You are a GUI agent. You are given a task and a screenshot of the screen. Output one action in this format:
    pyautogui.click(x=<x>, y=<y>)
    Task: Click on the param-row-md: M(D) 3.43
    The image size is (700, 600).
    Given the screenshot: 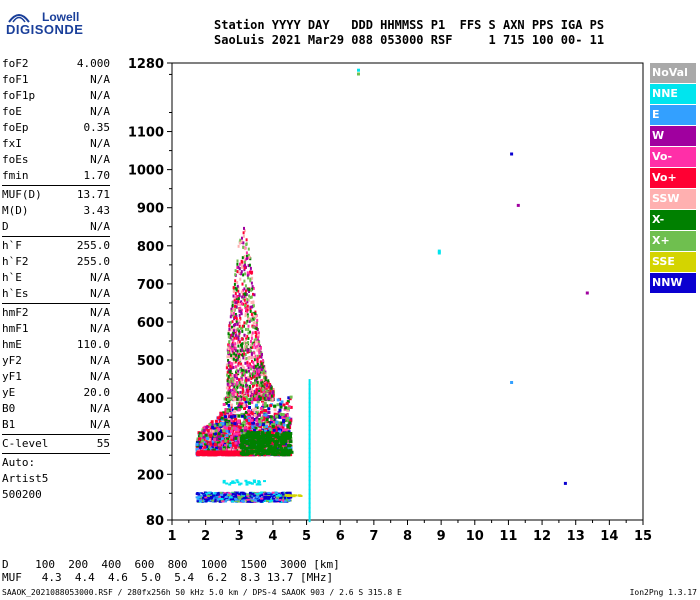 What is the action you would take?
    pyautogui.click(x=56, y=211)
    